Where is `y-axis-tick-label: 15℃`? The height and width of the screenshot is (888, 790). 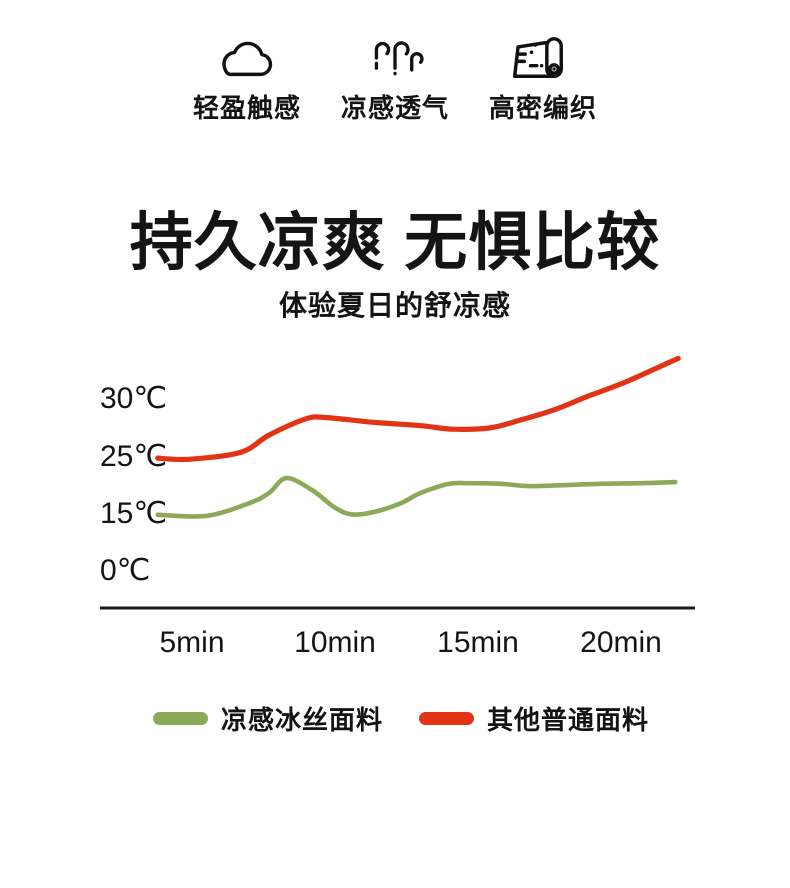 y-axis-tick-label: 15℃ is located at coordinates (134, 513).